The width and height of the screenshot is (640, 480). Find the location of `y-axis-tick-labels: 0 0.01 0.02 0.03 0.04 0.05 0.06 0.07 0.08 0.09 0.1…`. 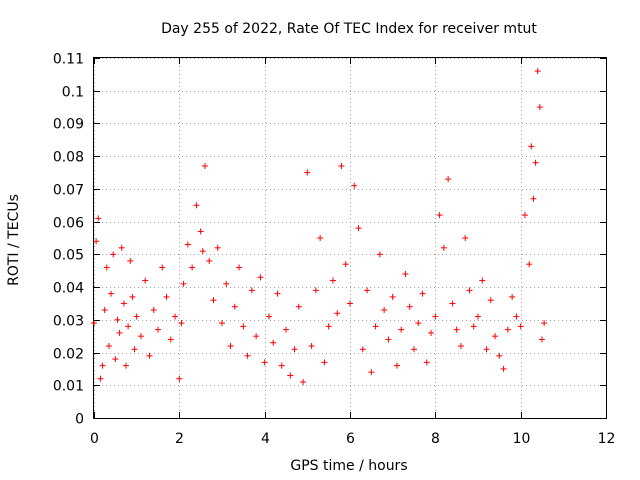

y-axis-tick-labels: 0 0.01 0.02 0.03 0.04 0.05 0.06 0.07 0.08 0.09 0.1… is located at coordinates (68, 240).